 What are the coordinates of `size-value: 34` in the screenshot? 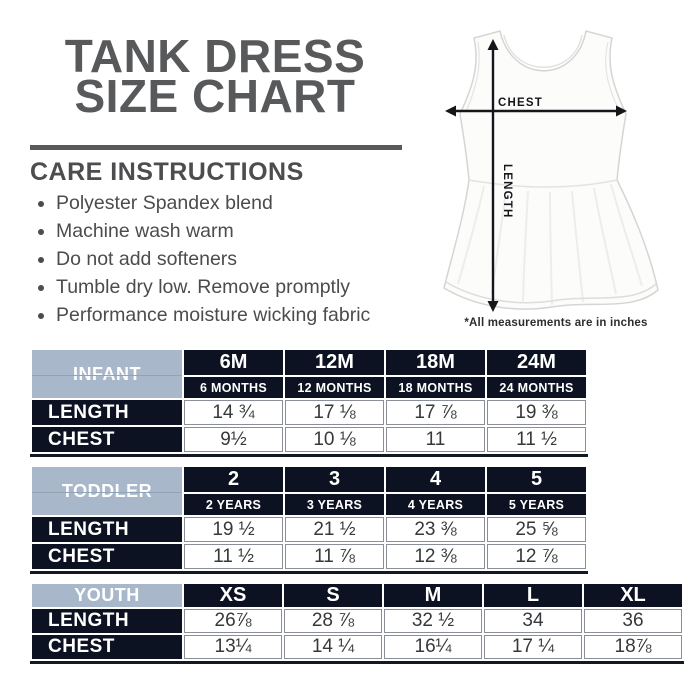 It's located at (533, 621).